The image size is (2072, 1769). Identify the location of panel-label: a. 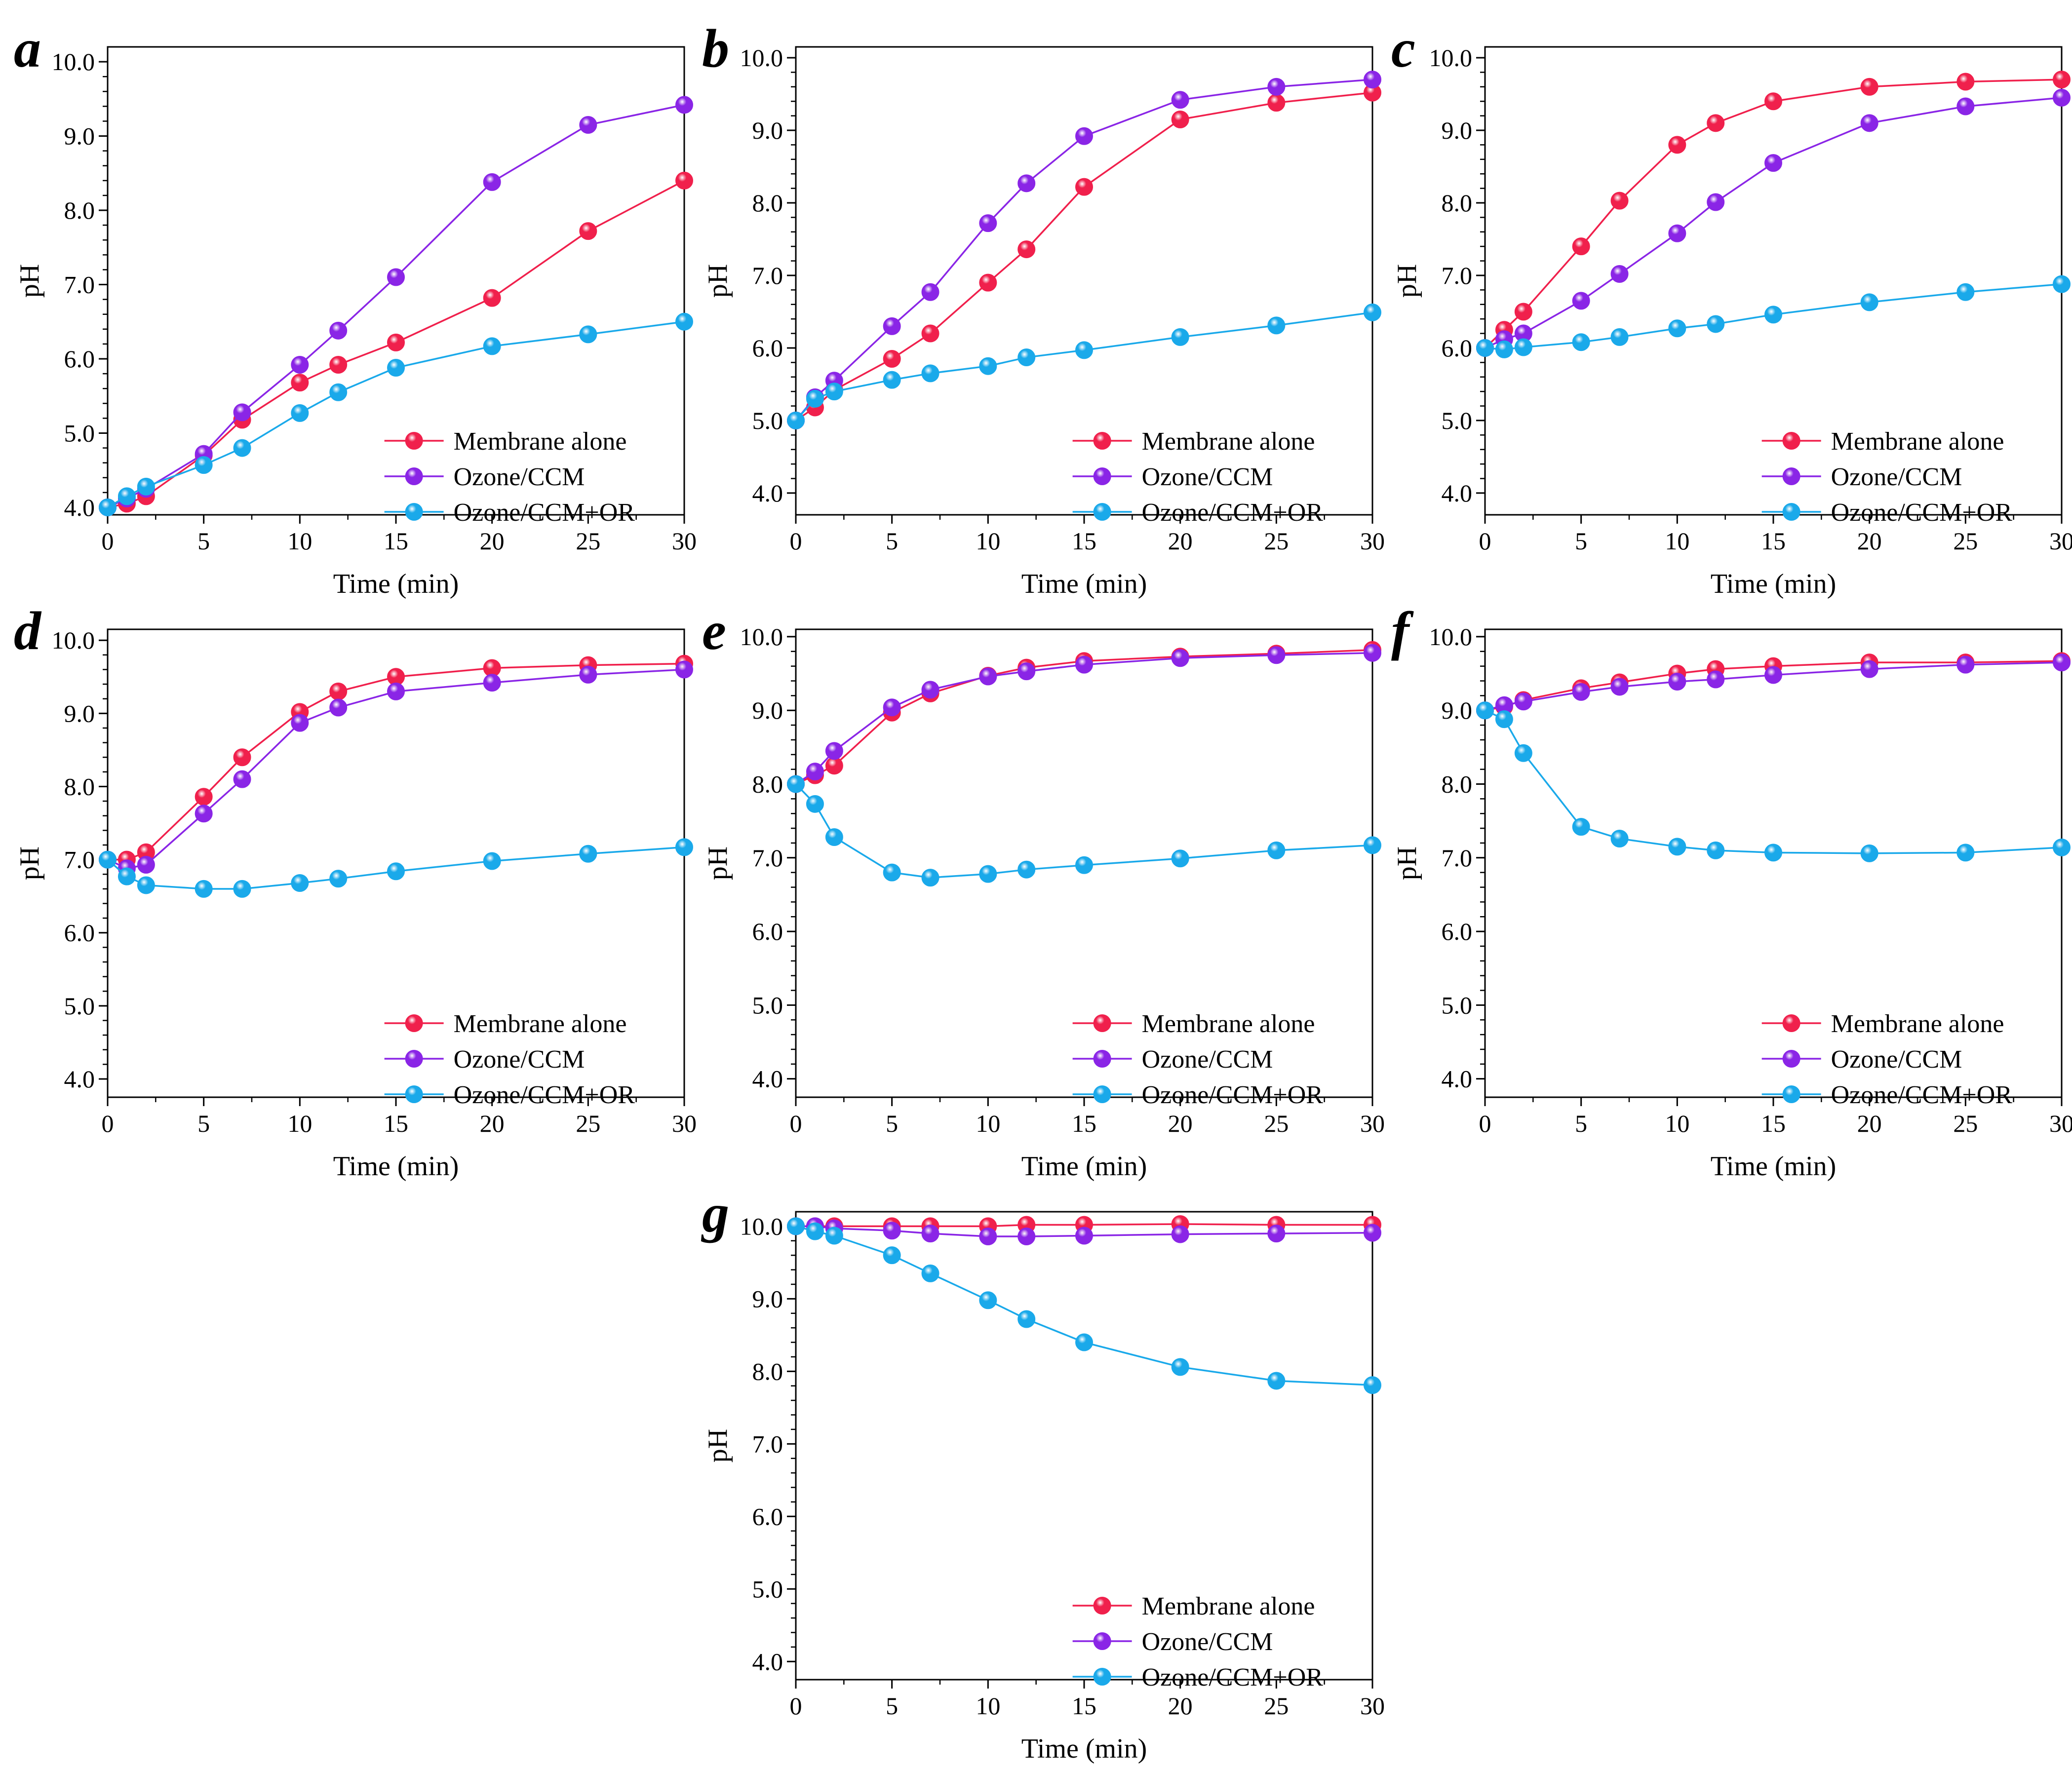
(27, 48).